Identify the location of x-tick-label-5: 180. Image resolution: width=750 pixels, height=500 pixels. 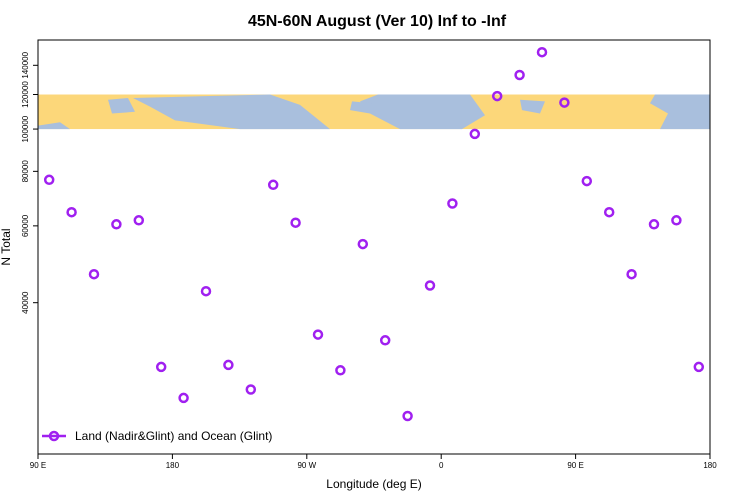
(710, 465).